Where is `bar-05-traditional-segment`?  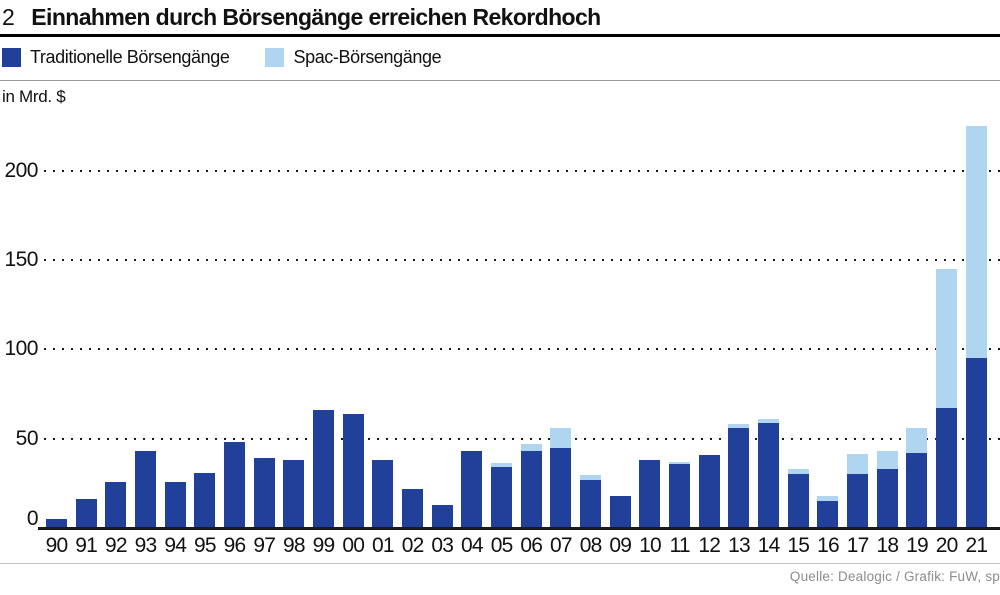
bar-05-traditional-segment is located at coordinates (502, 497).